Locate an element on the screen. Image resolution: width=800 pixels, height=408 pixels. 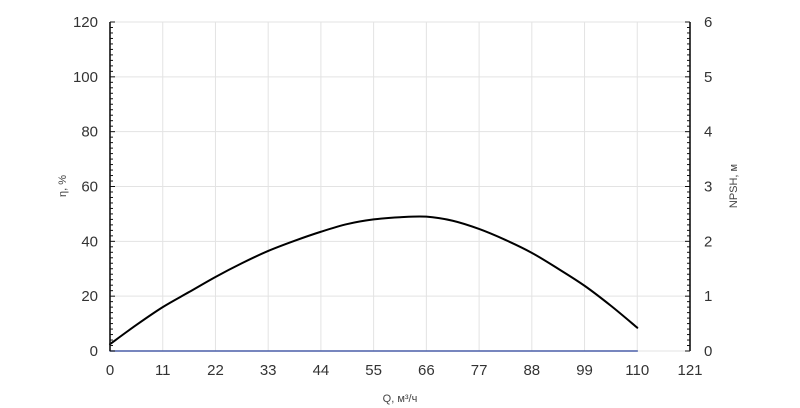
x-tick-label: 66 is located at coordinates (426, 370).